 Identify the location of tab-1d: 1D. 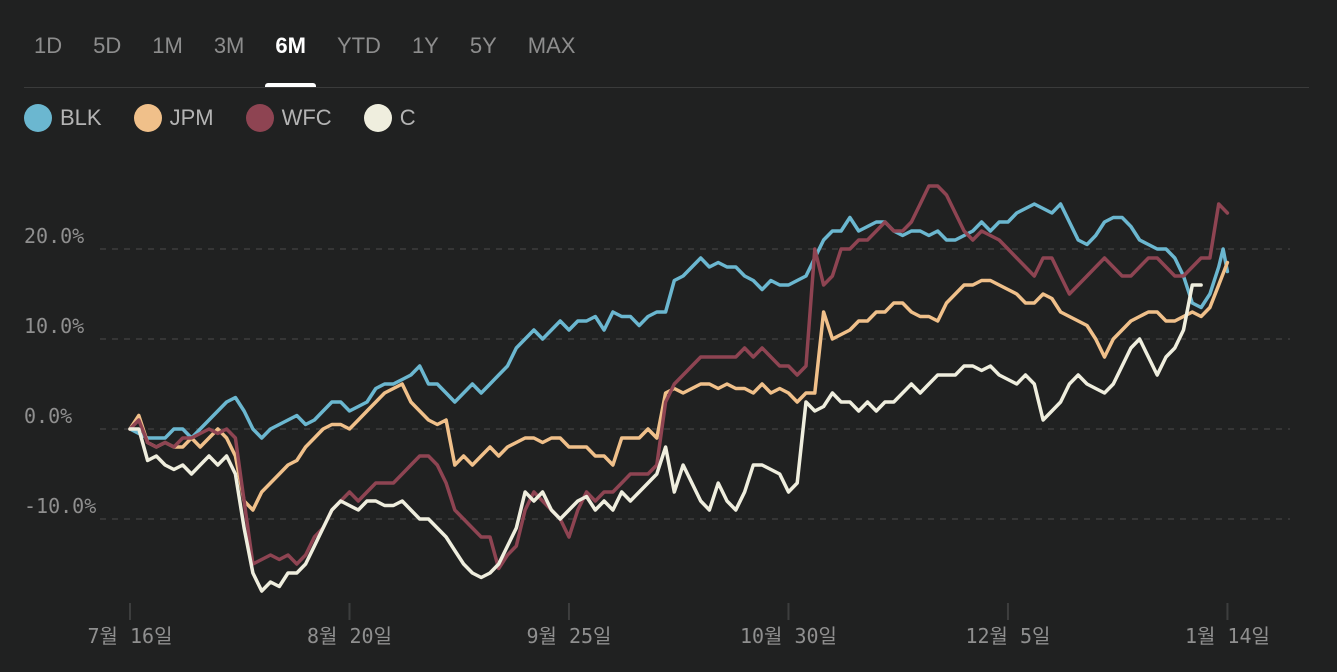
(48, 45).